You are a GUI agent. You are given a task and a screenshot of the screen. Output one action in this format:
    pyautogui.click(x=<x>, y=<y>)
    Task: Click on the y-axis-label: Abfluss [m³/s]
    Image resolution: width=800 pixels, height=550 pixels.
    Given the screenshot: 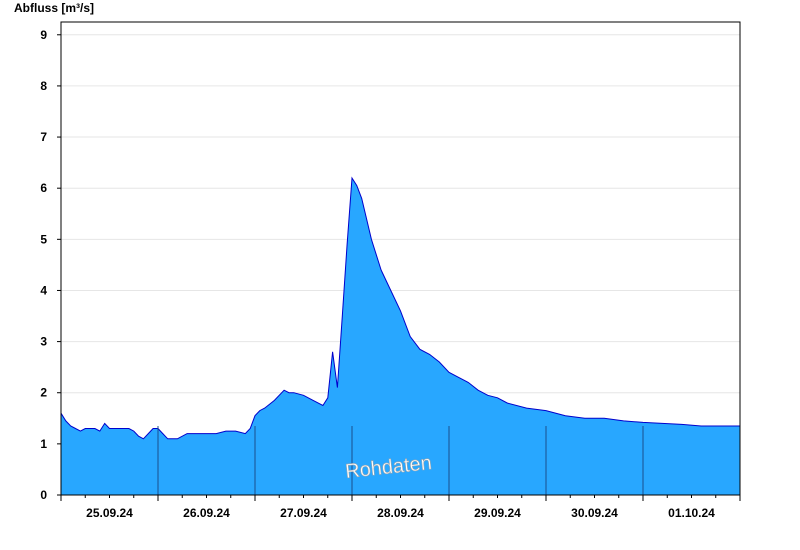 What is the action you would take?
    pyautogui.click(x=54, y=8)
    